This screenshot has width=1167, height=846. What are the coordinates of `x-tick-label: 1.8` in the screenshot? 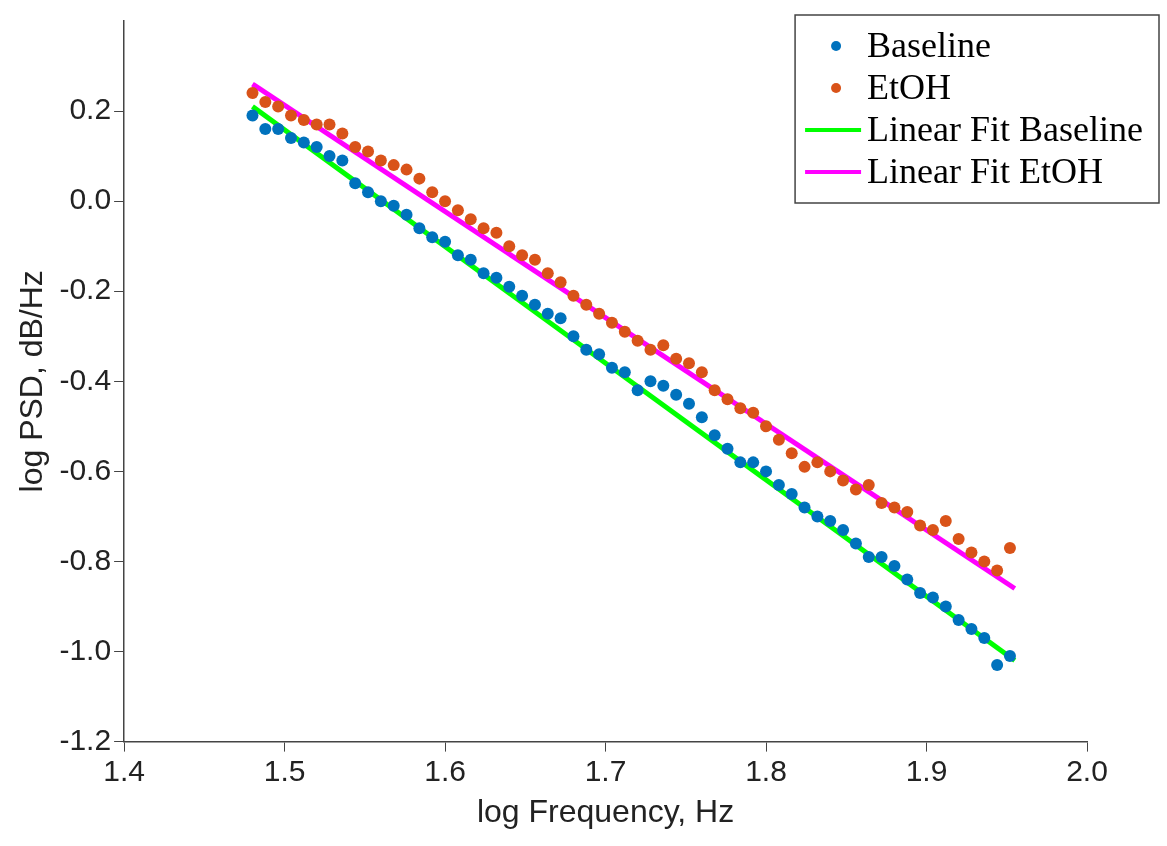 It's located at (766, 770).